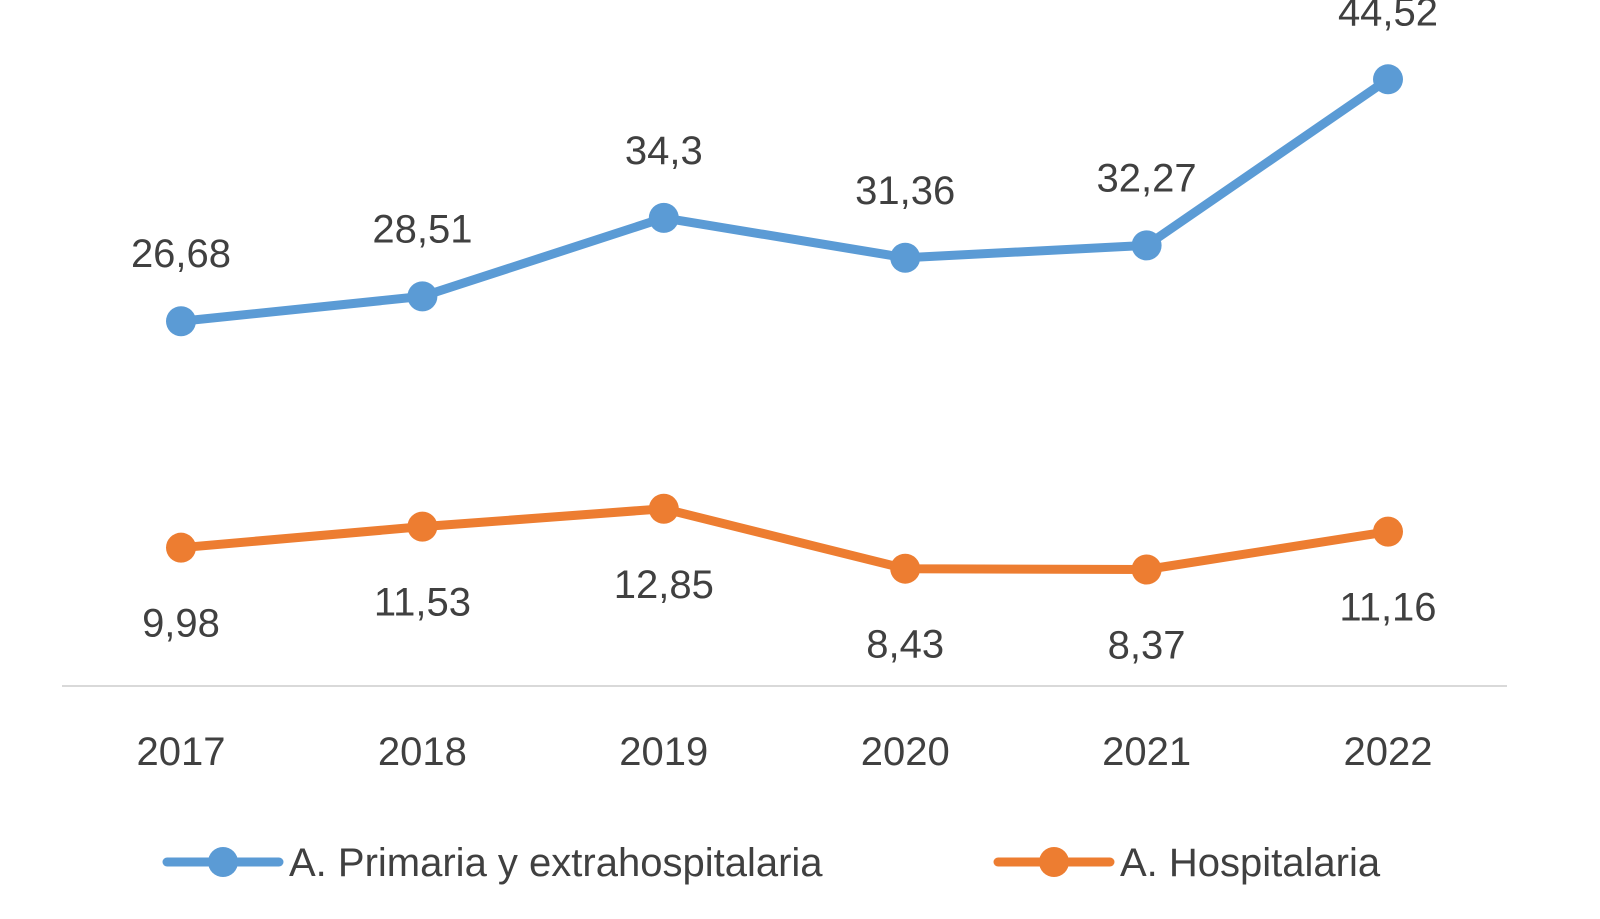  Describe the element at coordinates (1388, 17) in the screenshot. I see `data-label: 44,52` at that location.